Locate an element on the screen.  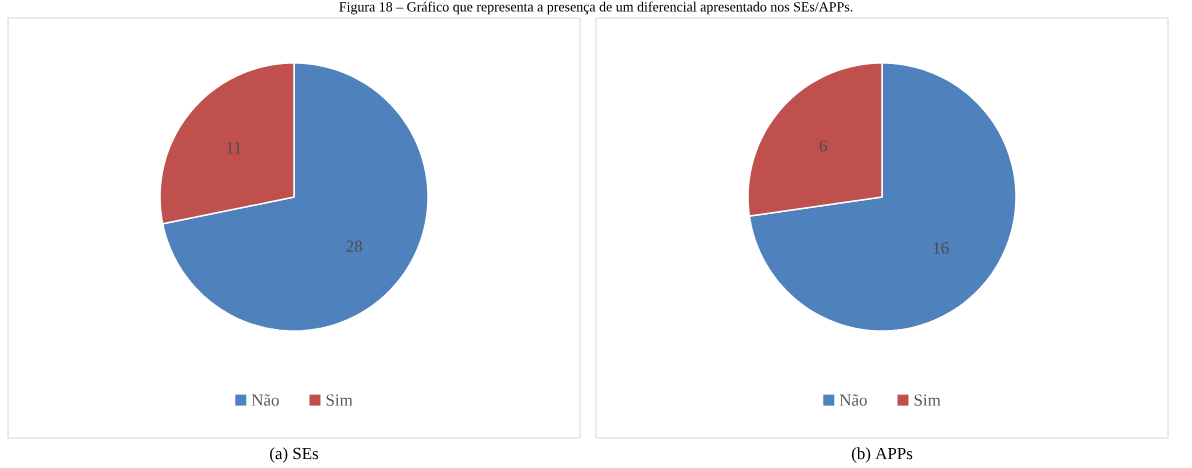
text: Figura 18 – Gráfico que representa a presença de um diferencial apresentado nos SEs/APPs. is located at coordinates (596, 8).